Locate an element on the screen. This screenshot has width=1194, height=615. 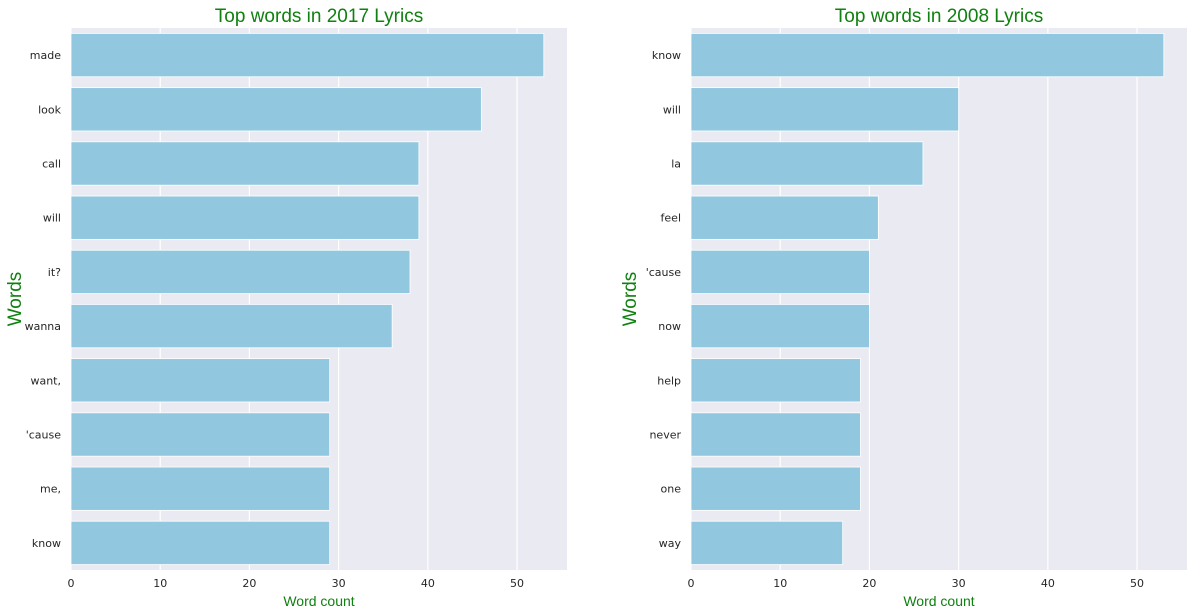
chart-title: Top words in 2017 Lyrics is located at coordinates (319, 16).